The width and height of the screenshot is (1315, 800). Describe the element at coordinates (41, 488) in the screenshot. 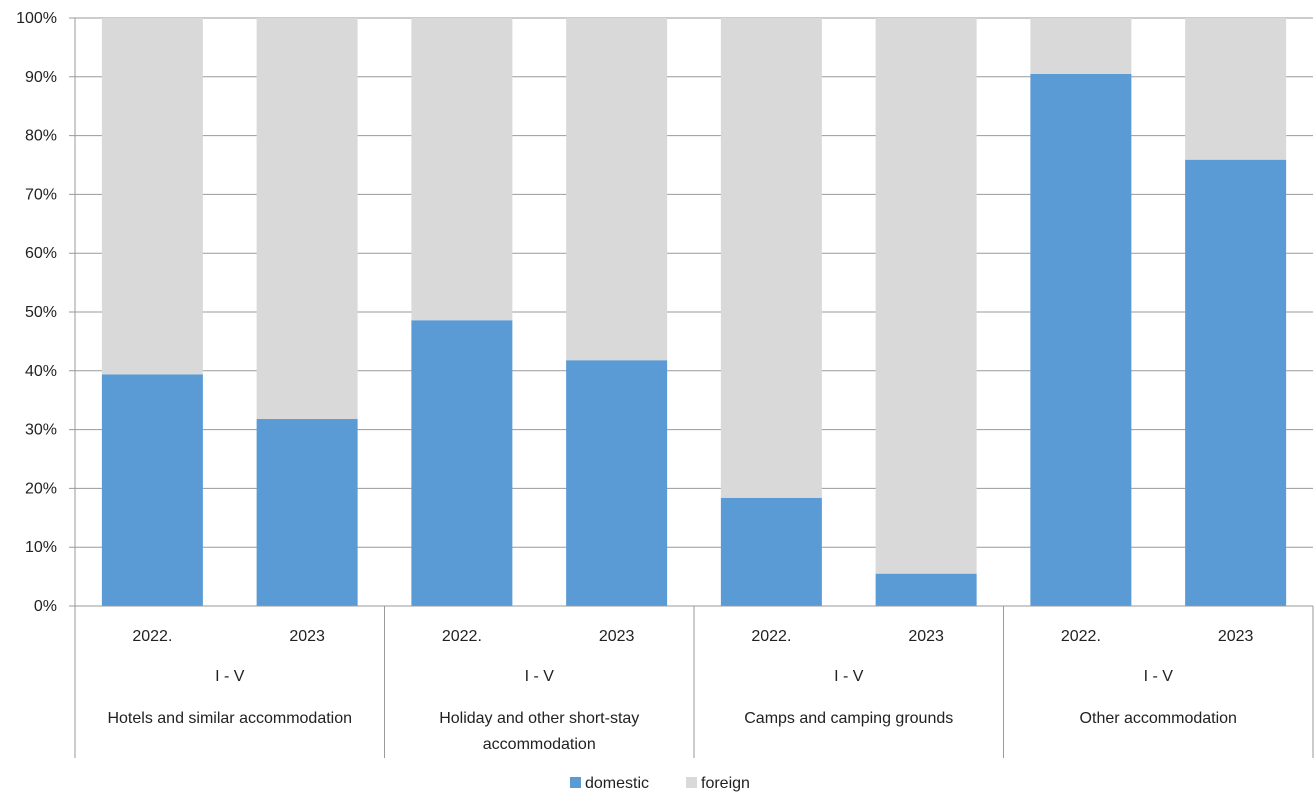

I see `y-tick-label: 20%` at that location.